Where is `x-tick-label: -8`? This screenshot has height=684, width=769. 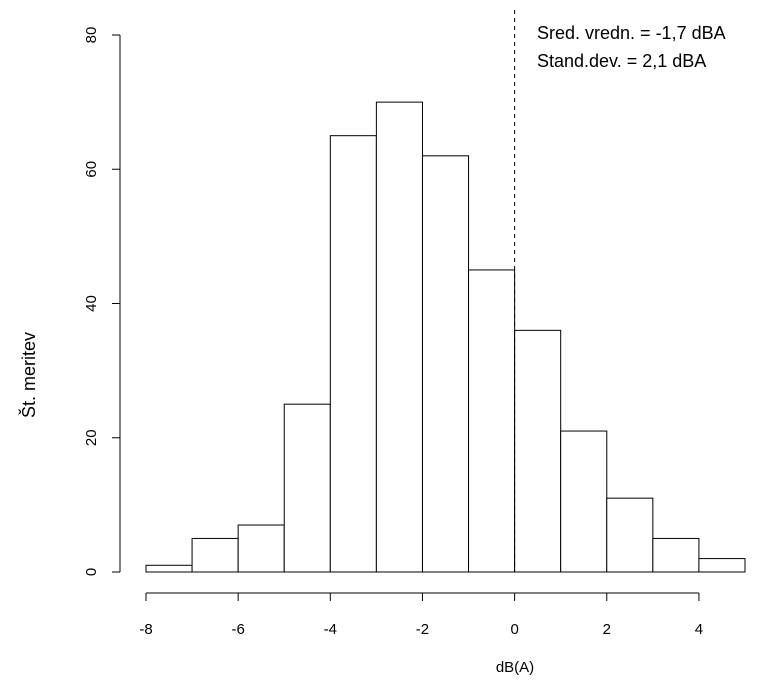
x-tick-label: -8 is located at coordinates (145, 629).